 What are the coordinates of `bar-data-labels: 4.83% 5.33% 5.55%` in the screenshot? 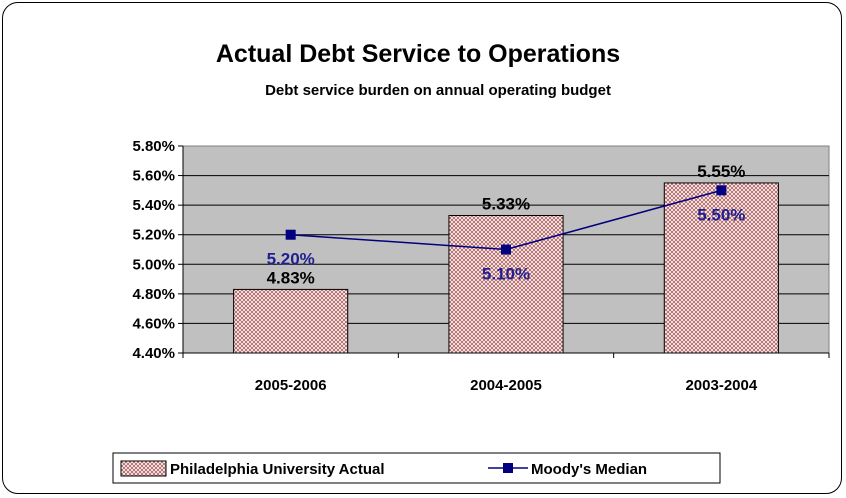 It's located at (506, 224).